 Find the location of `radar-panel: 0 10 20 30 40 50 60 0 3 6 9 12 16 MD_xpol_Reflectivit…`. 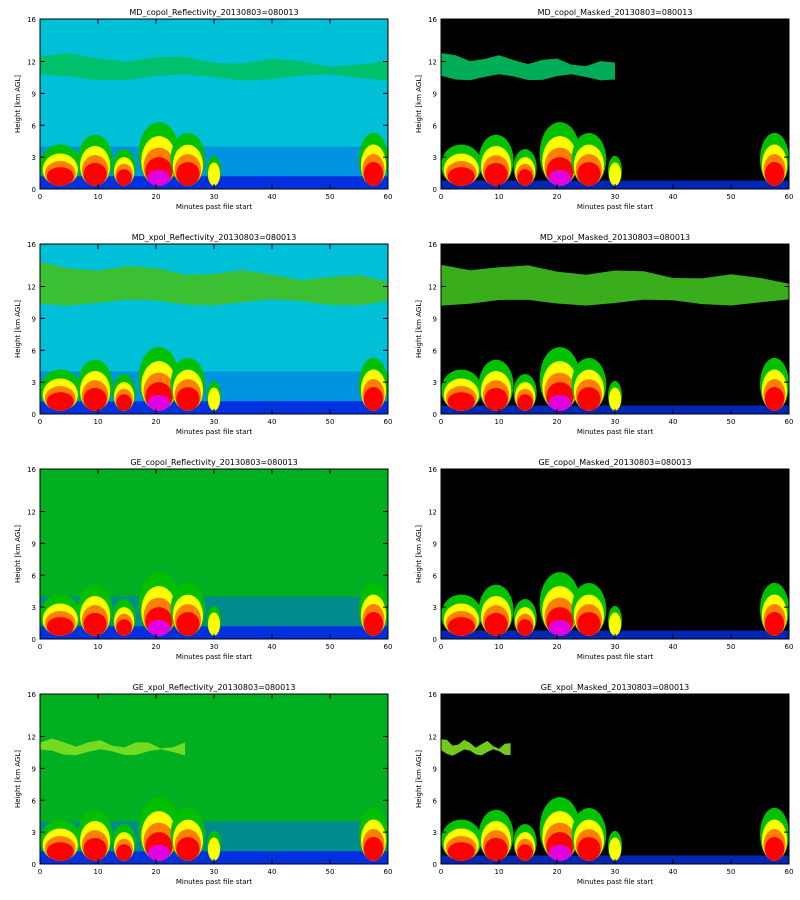

radar-panel: 0 10 20 30 40 50 60 0 3 6 9 12 16 MD_xpol_Reflectivit… is located at coordinates (203, 334).